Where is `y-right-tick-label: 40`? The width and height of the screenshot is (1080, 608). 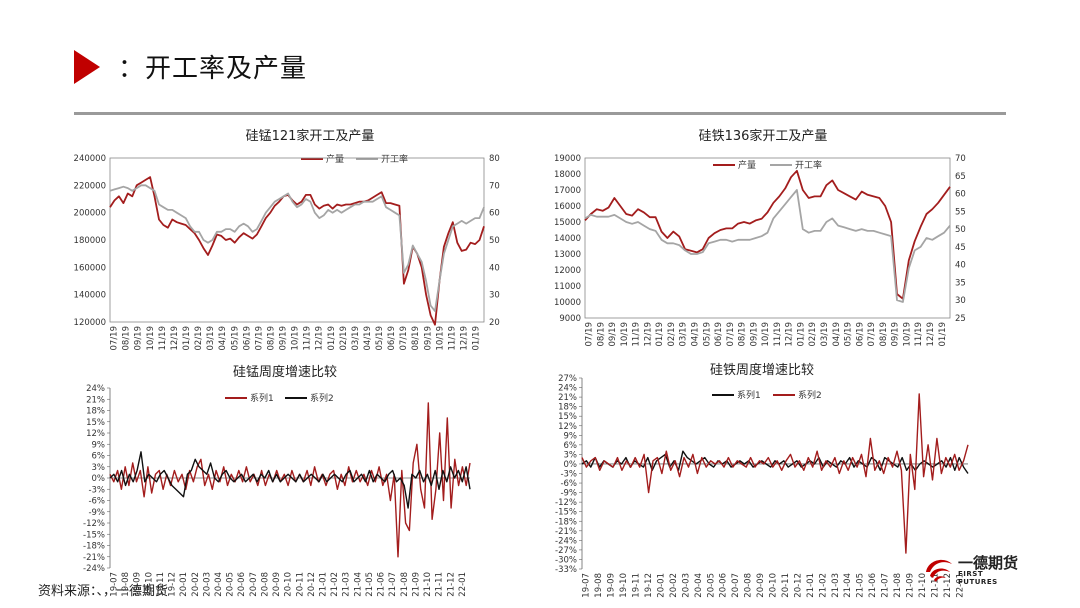
y-right-tick-label: 40 is located at coordinates (494, 268).